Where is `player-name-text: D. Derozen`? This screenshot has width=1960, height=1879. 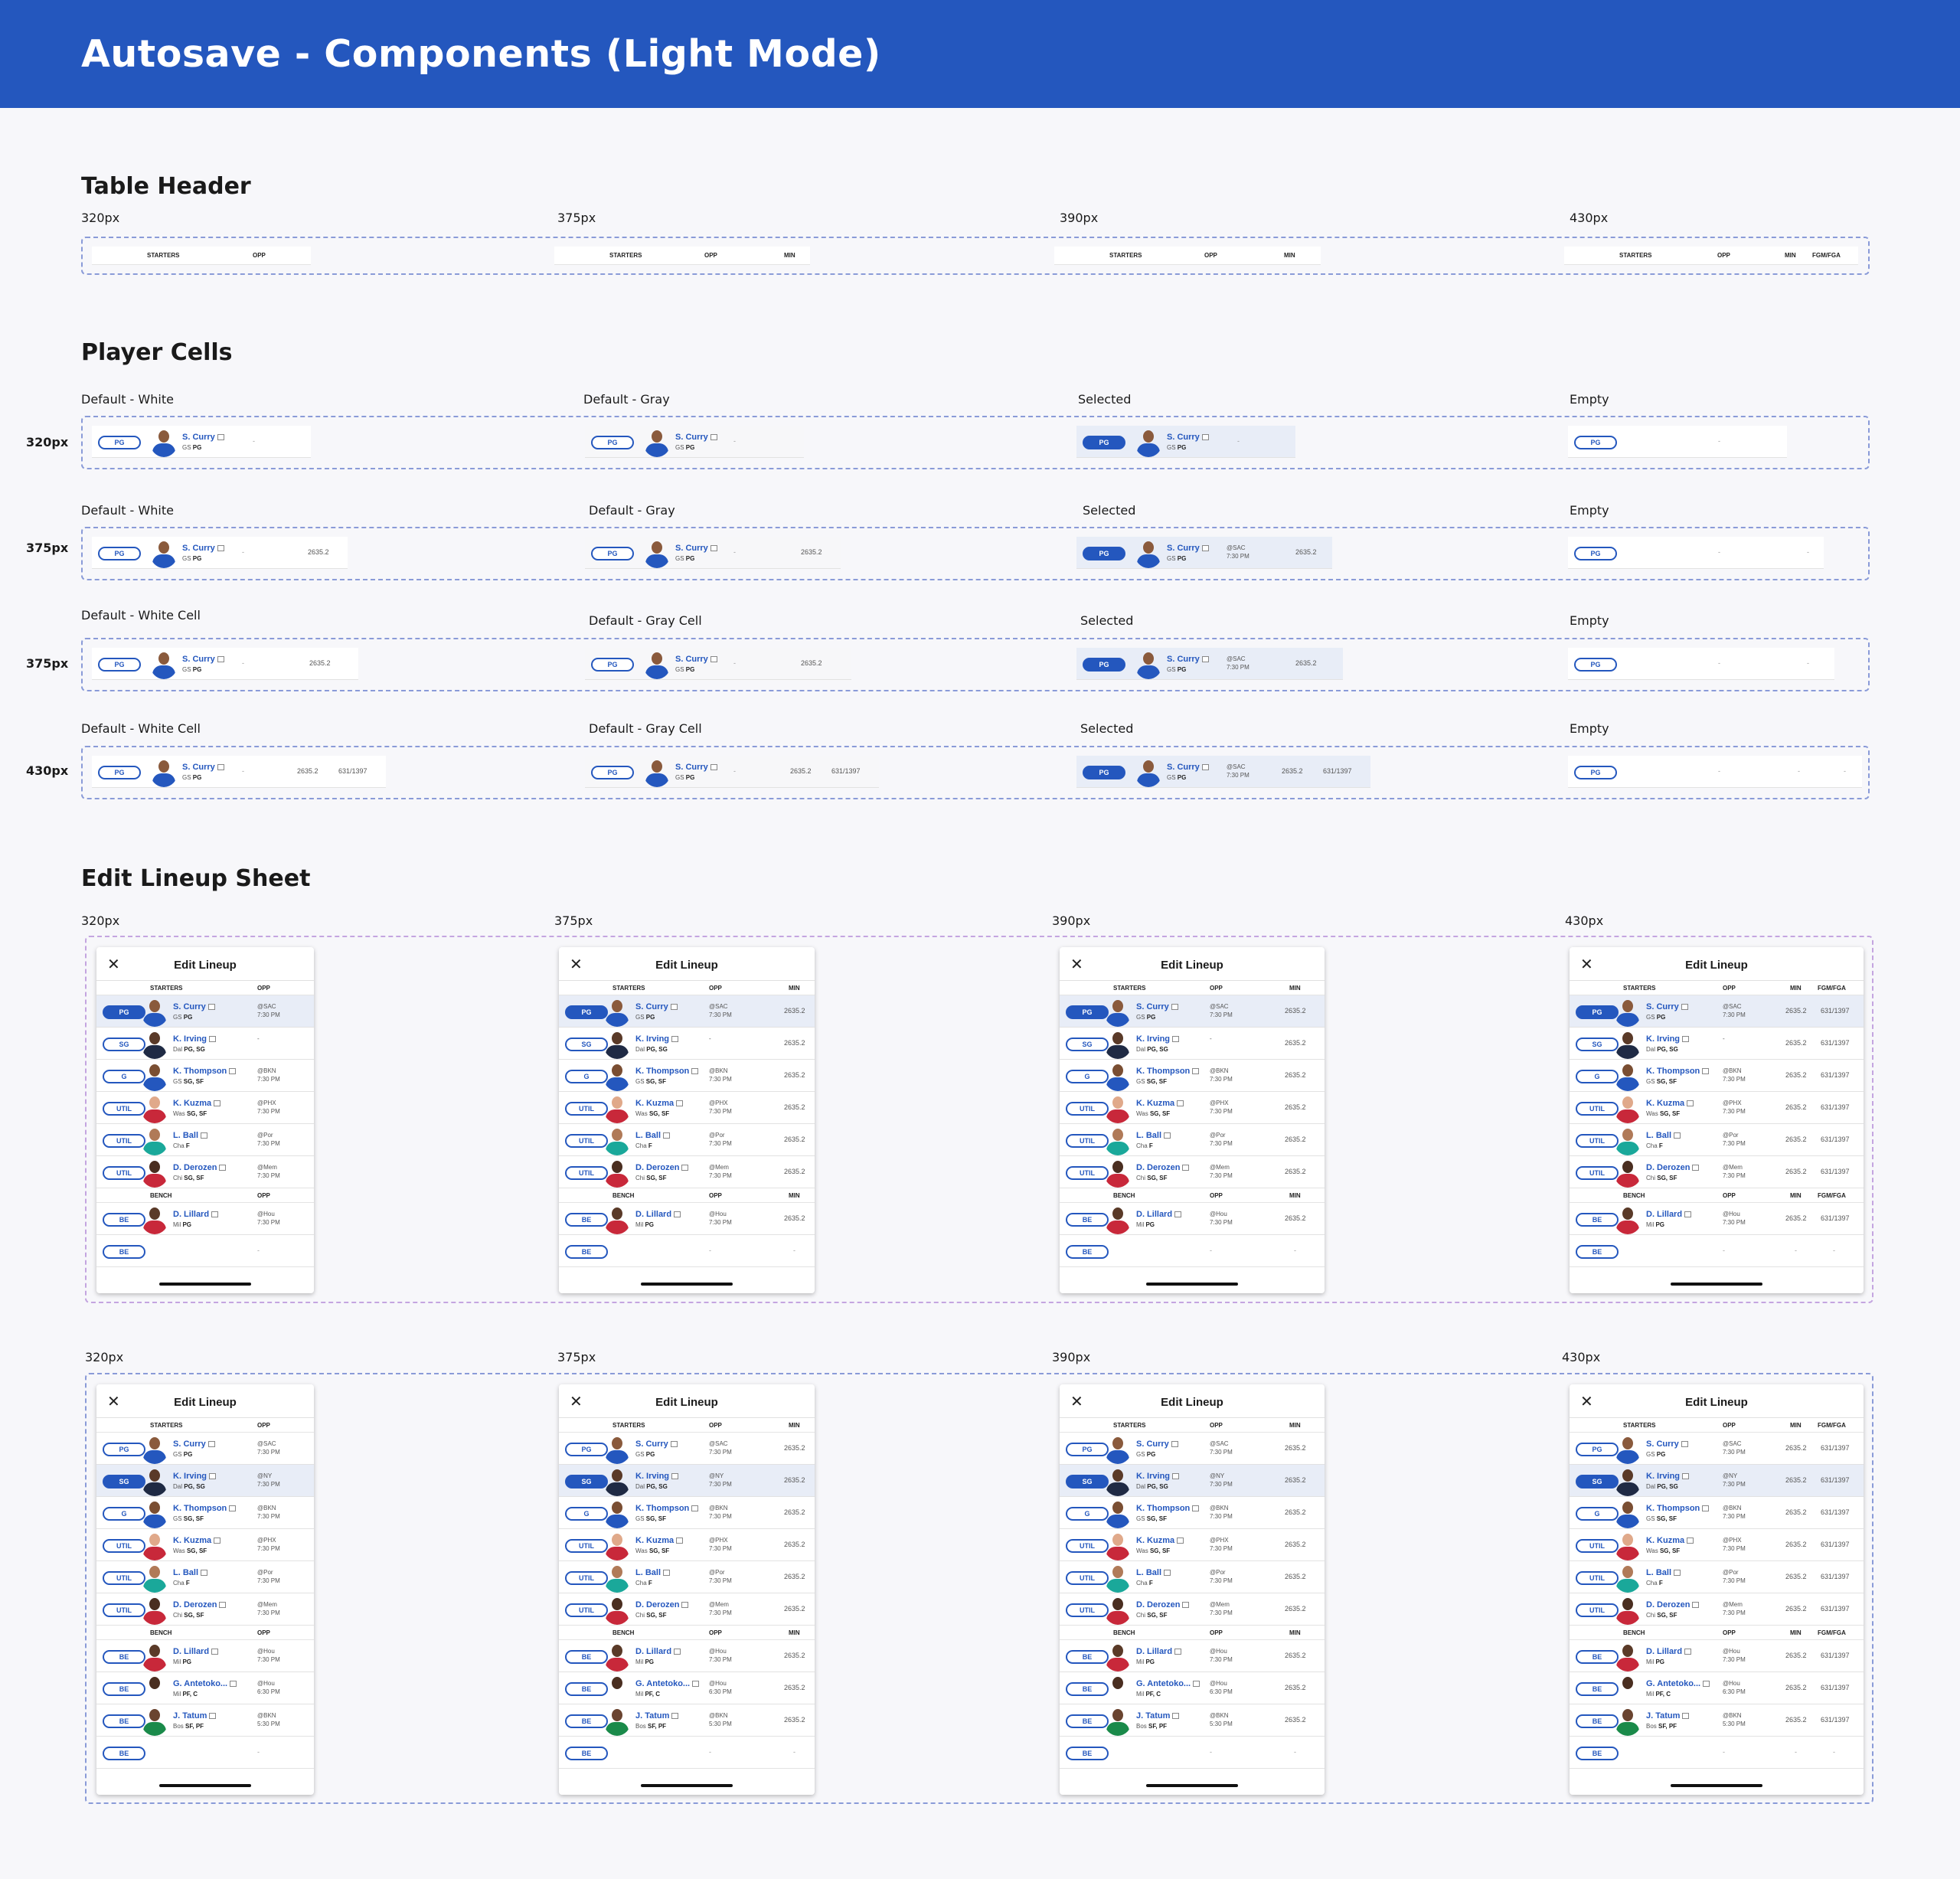
player-name-text: D. Derozen is located at coordinates (195, 1604).